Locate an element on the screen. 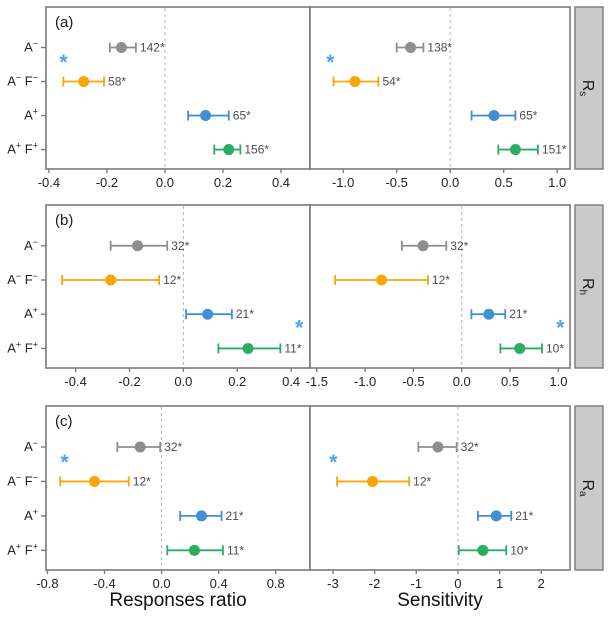 The height and width of the screenshot is (621, 611). panel-tag: (b) is located at coordinates (64, 220).